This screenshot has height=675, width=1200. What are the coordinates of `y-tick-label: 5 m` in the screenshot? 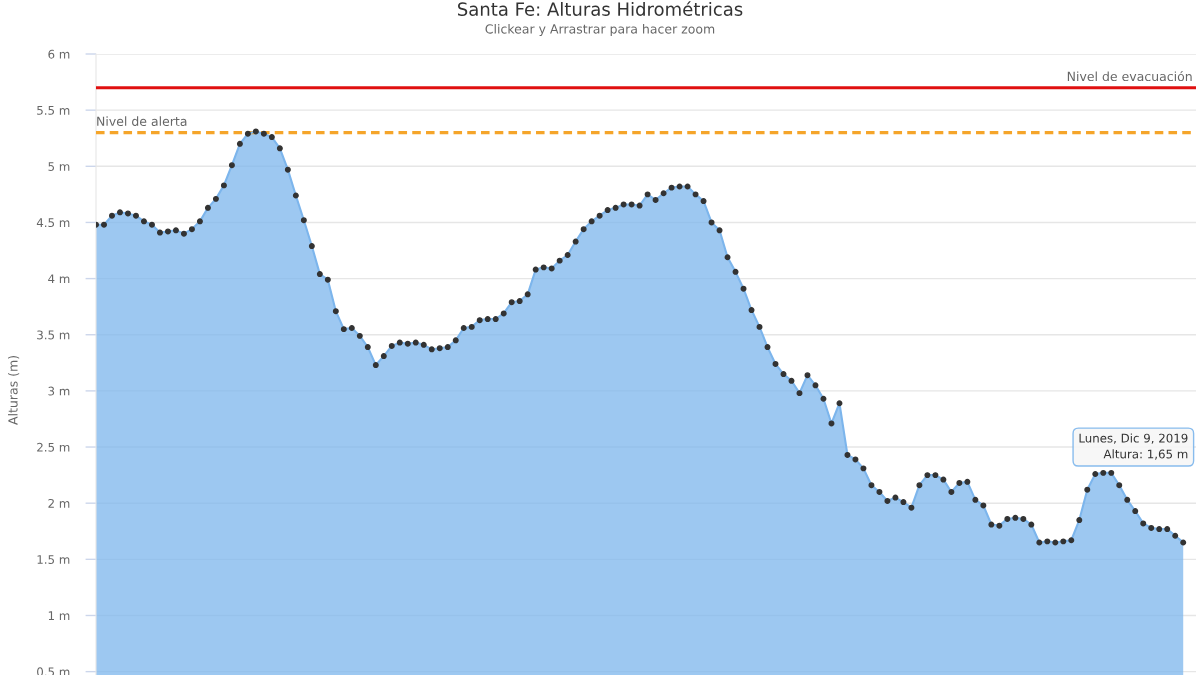 It's located at (59, 166).